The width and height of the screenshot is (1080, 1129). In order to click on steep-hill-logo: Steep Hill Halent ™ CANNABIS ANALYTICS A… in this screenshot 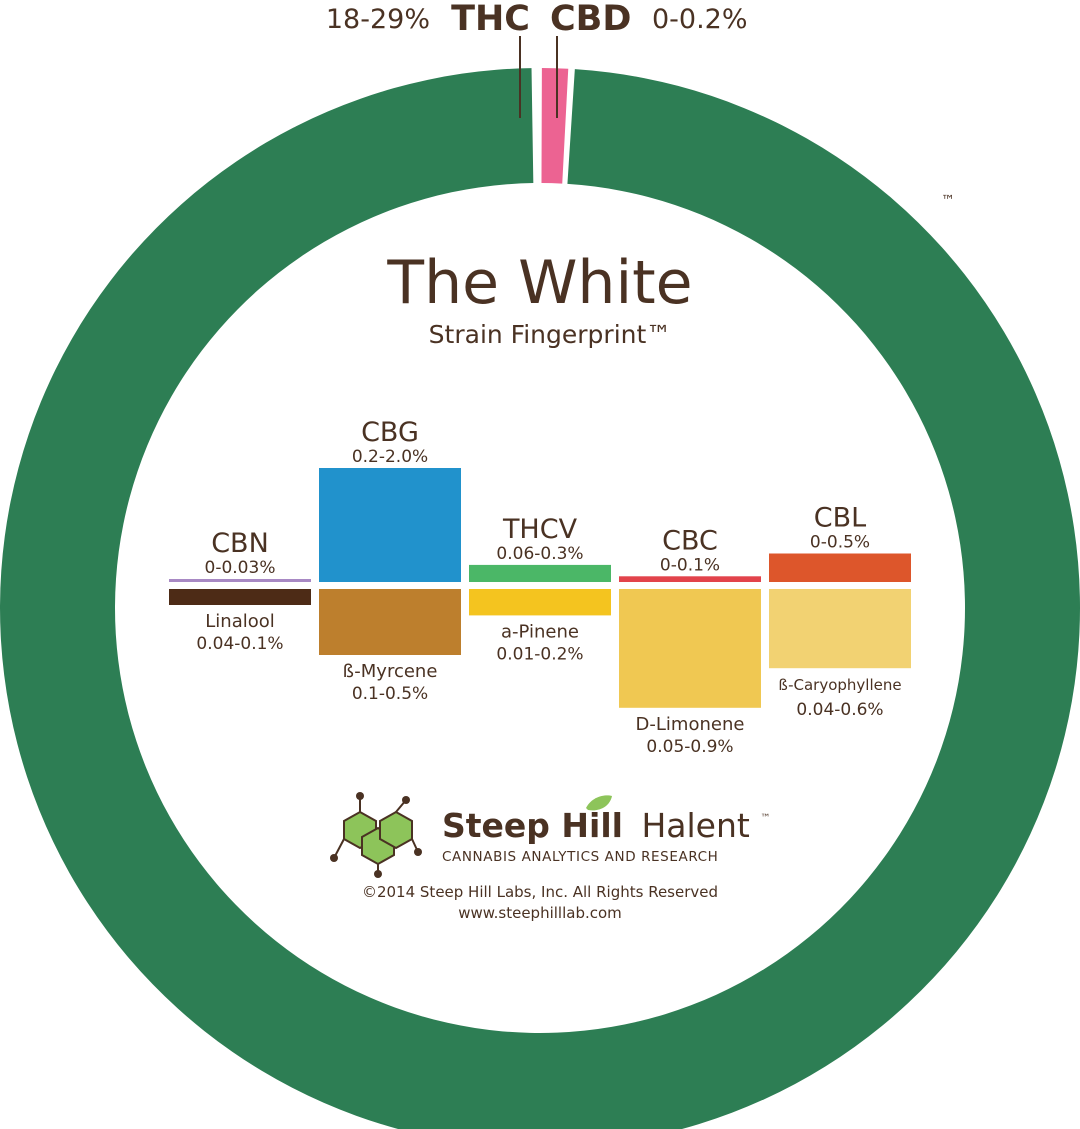, I will do `click(550, 835)`.